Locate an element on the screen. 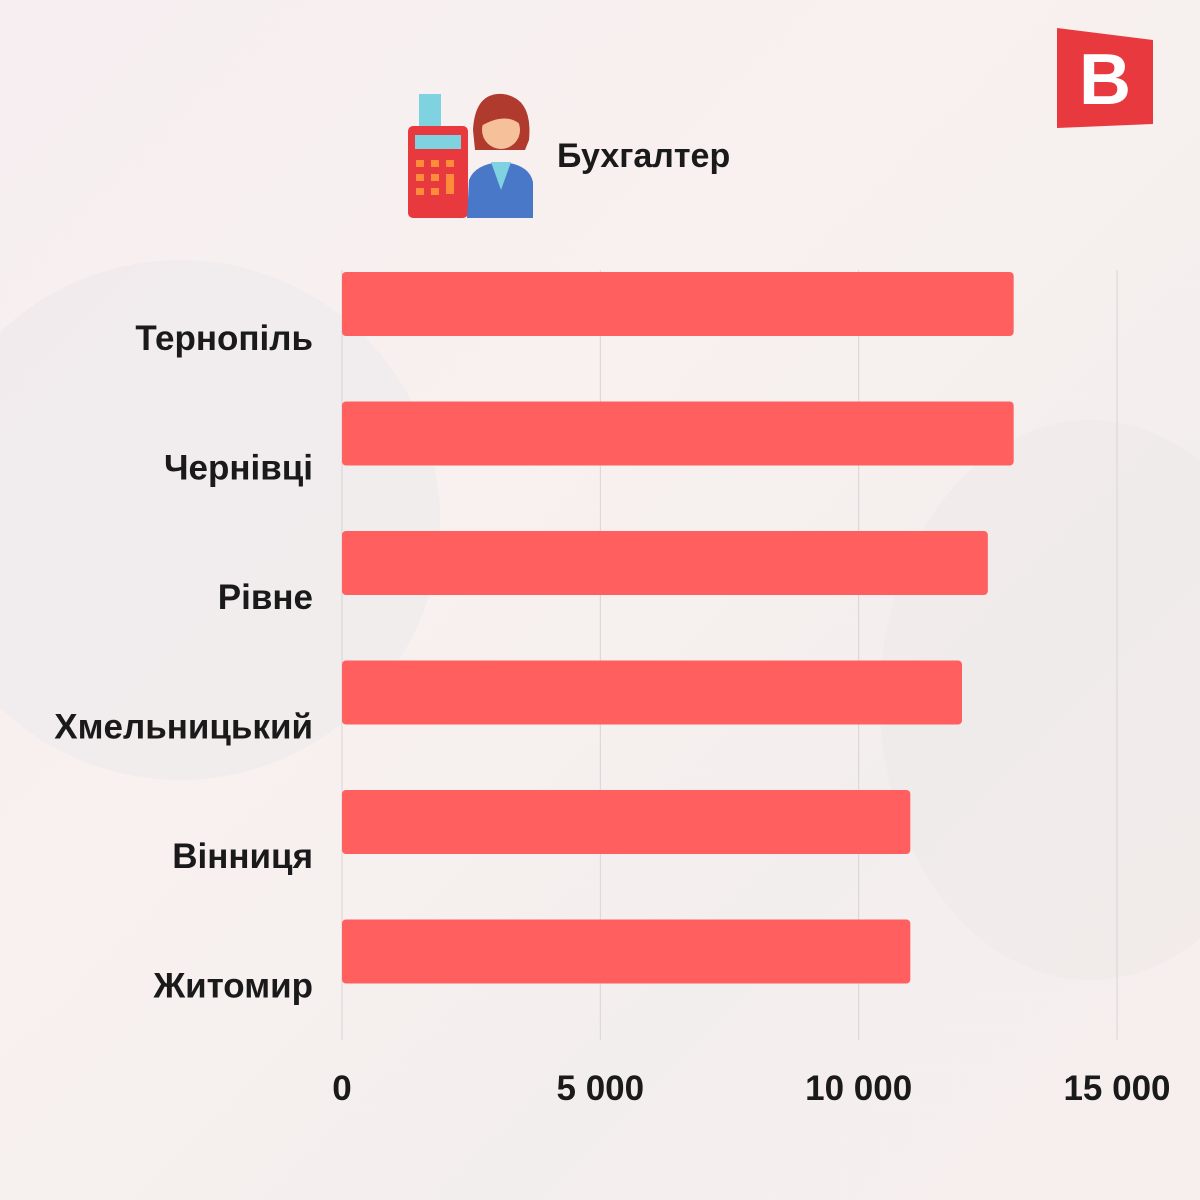 This screenshot has width=1200, height=1200. category-label: Хмельницький is located at coordinates (183, 727).